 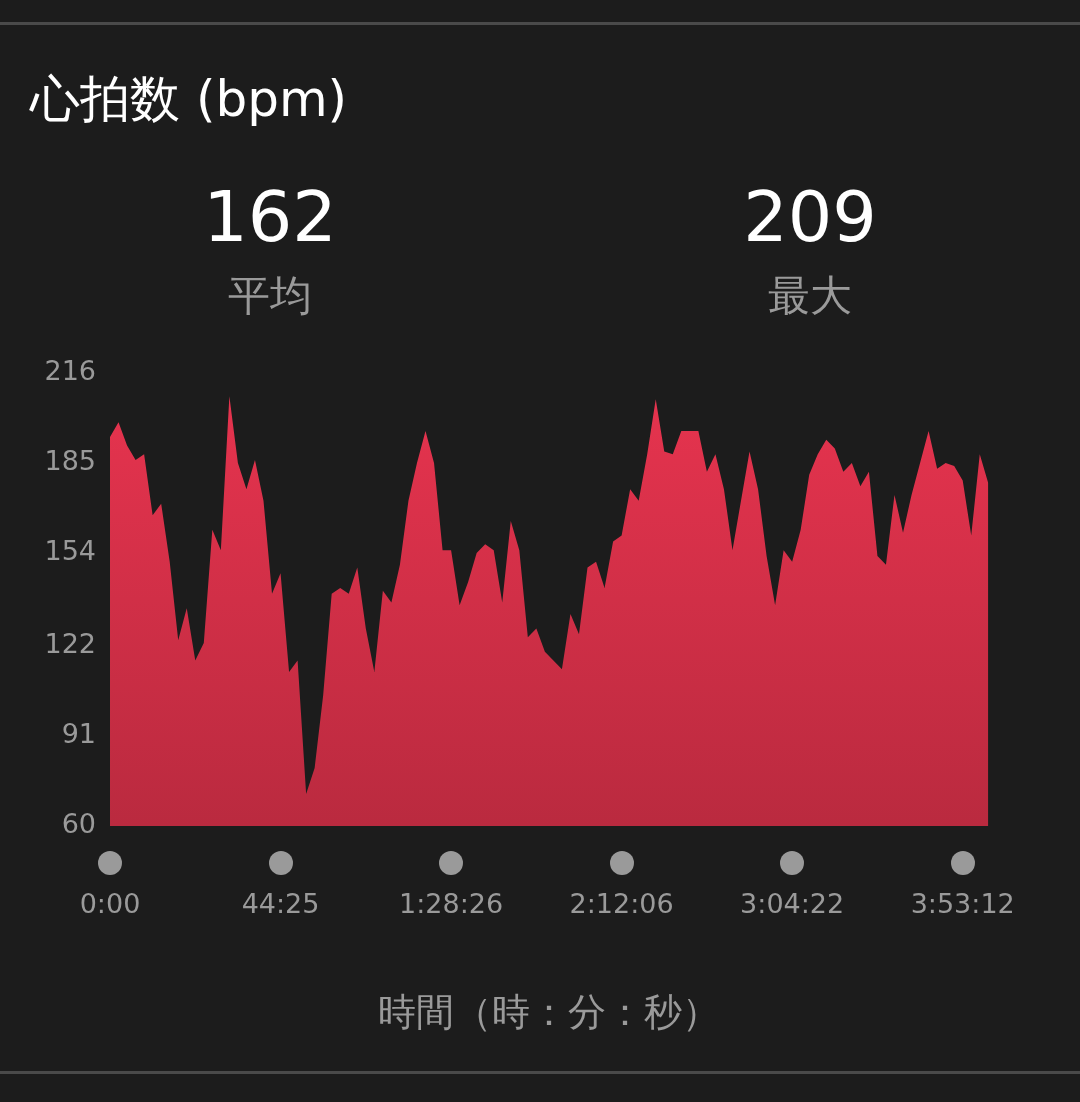 I want to click on x-tick-label: 44:25, so click(x=280, y=904).